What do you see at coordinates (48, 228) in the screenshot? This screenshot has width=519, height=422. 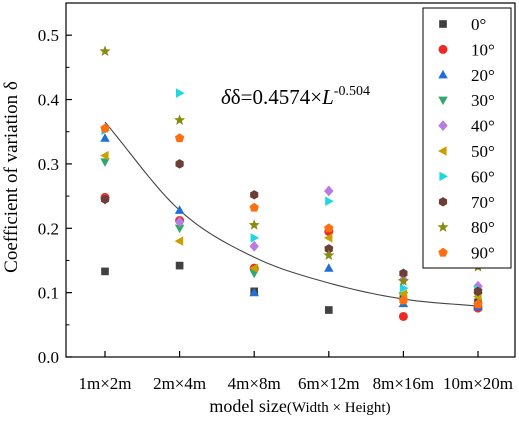 I see `y-tick-label: 0.2` at bounding box center [48, 228].